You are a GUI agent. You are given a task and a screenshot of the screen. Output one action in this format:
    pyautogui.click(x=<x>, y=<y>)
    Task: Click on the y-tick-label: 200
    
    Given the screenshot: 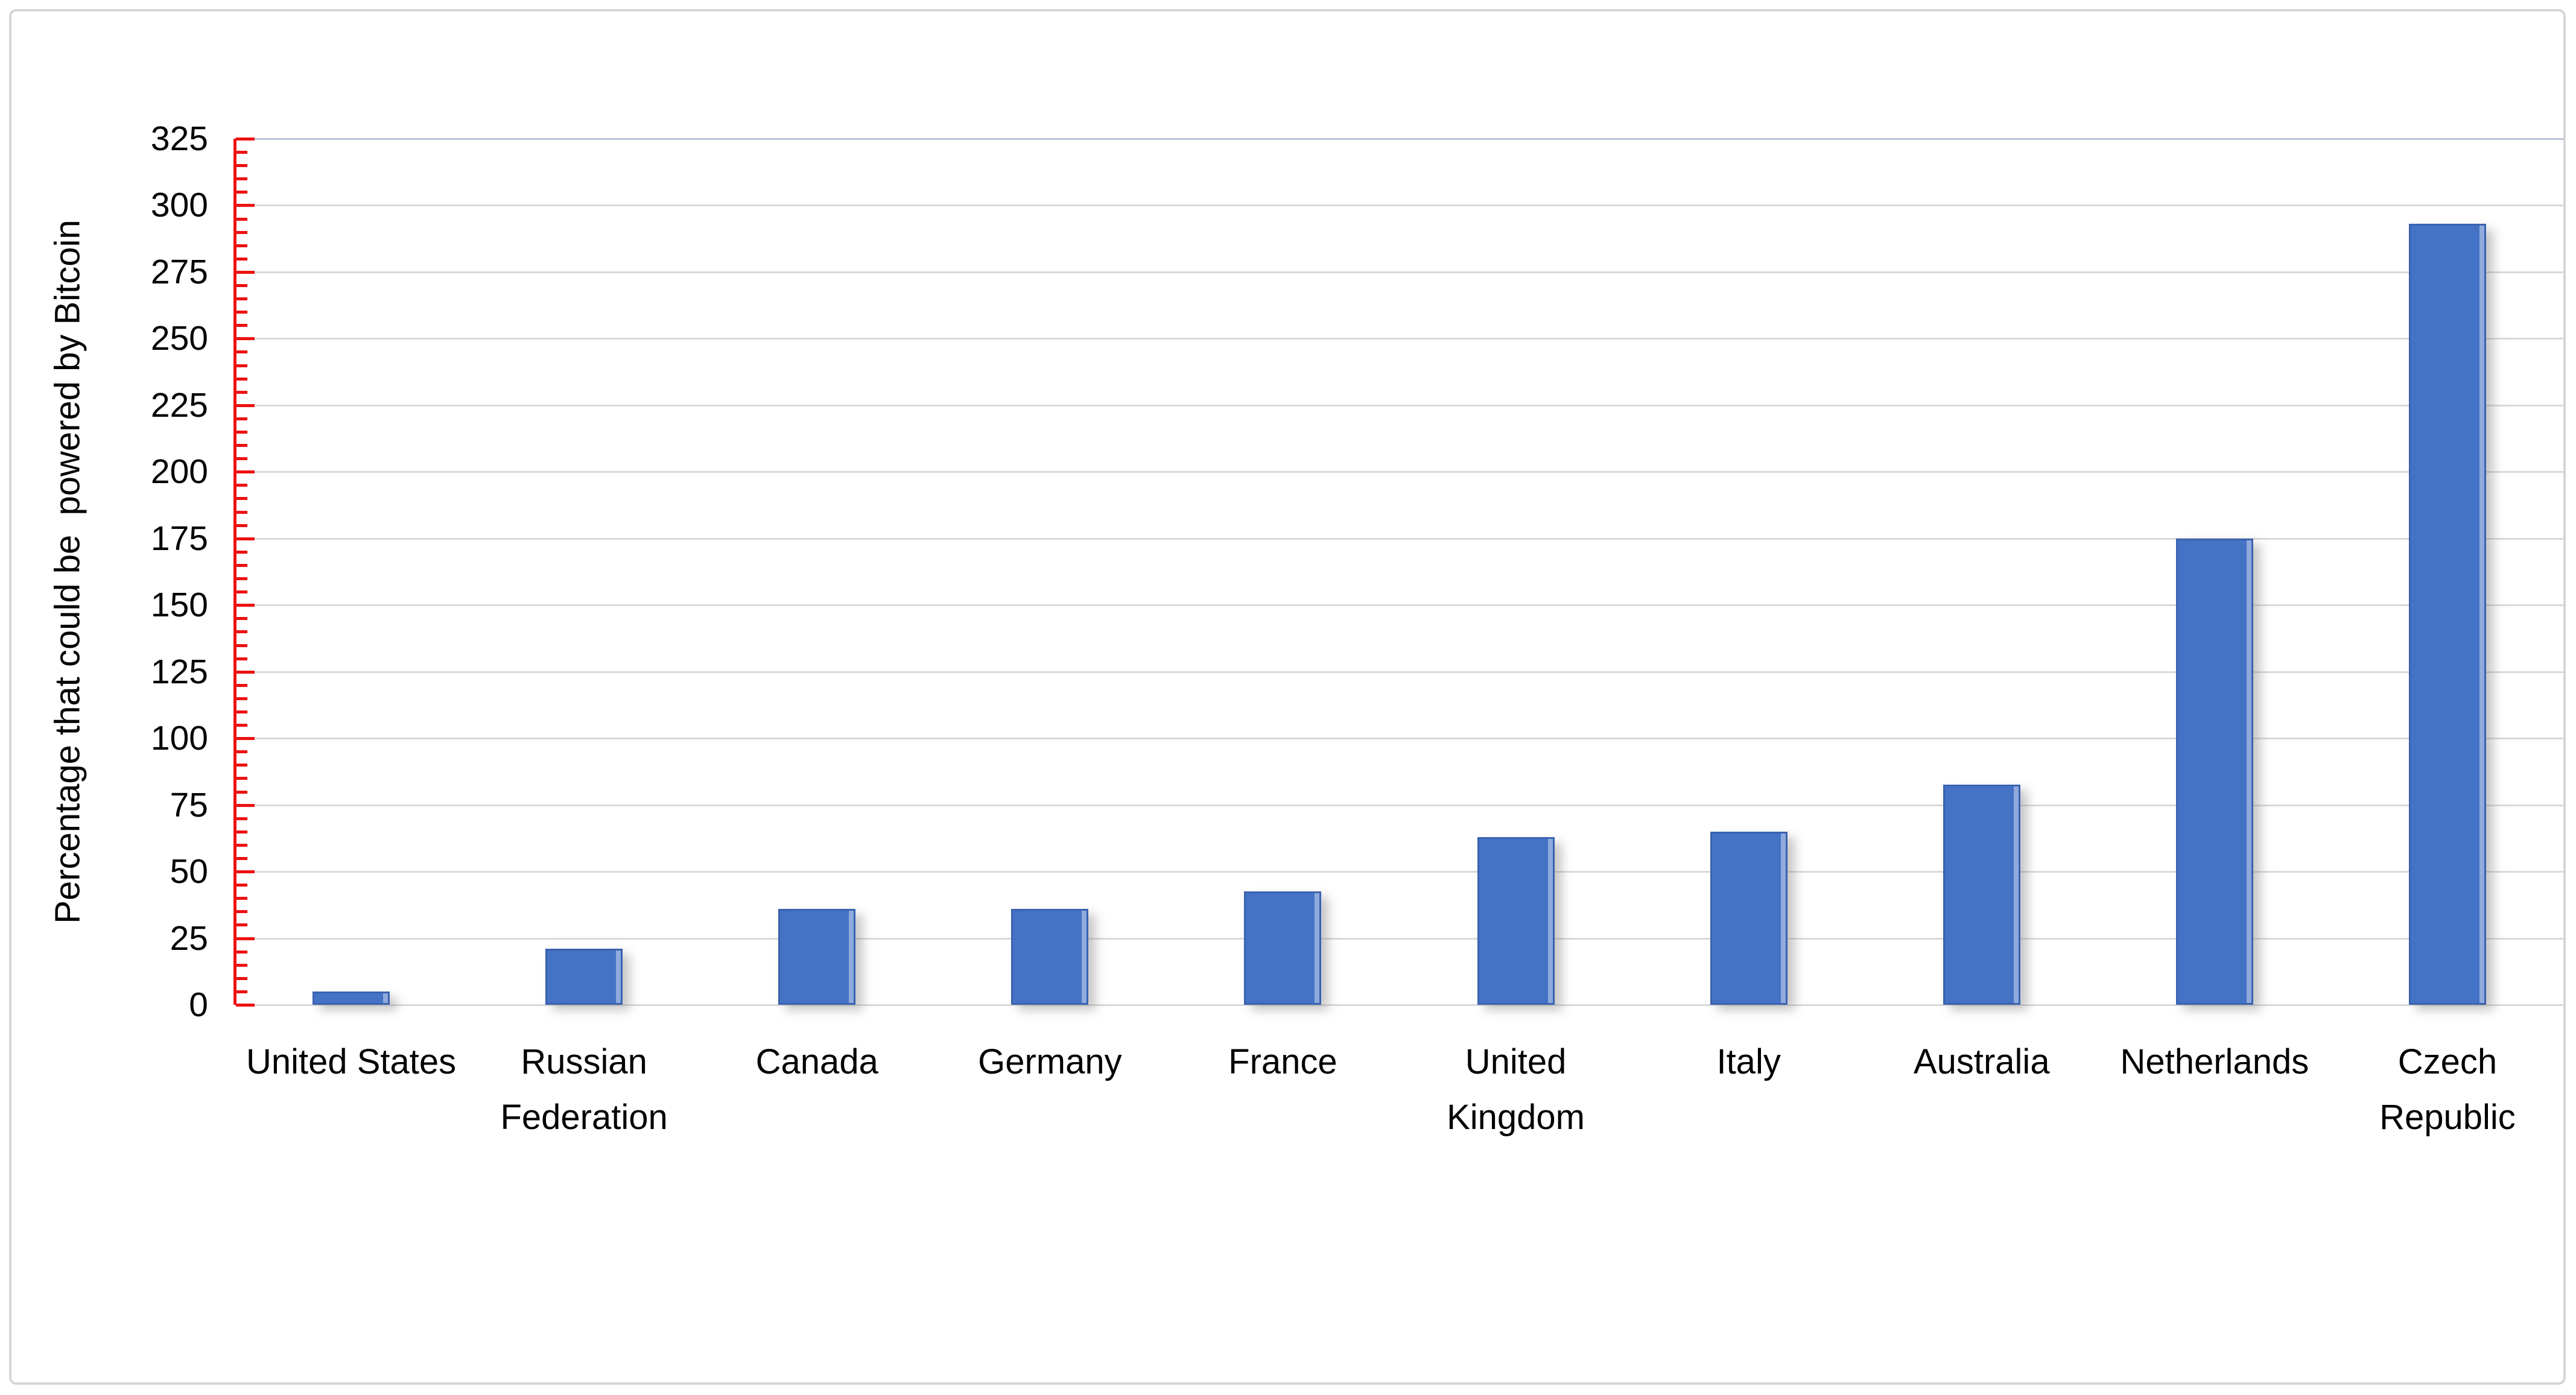 What is the action you would take?
    pyautogui.click(x=179, y=472)
    